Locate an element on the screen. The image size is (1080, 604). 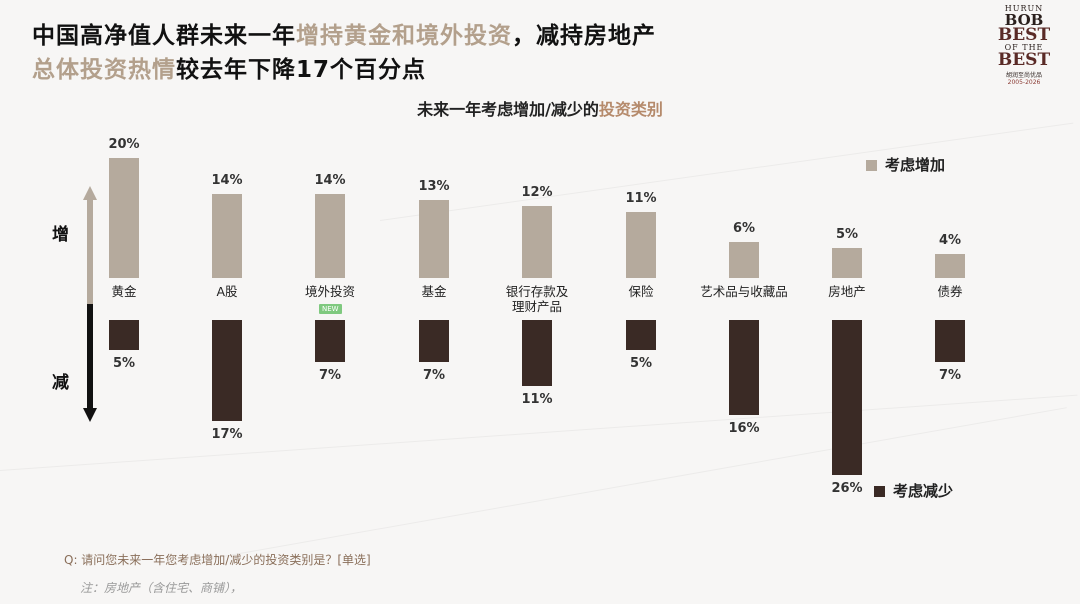
logo-brand: HURUN is located at coordinates (1024, 8).